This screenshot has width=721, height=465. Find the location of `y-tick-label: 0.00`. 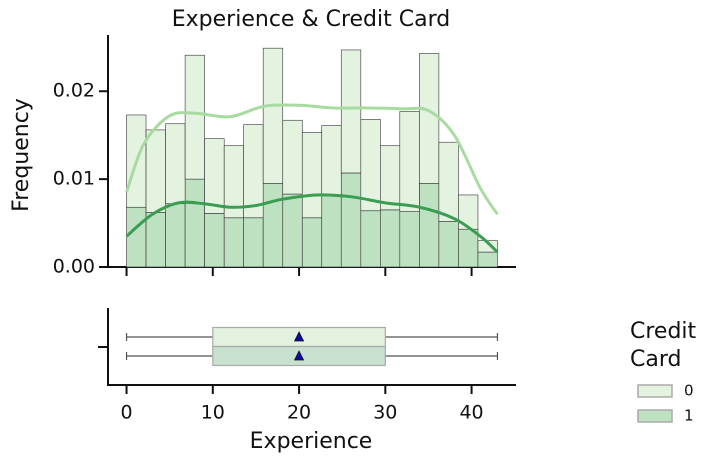

y-tick-label: 0.00 is located at coordinates (74, 267).